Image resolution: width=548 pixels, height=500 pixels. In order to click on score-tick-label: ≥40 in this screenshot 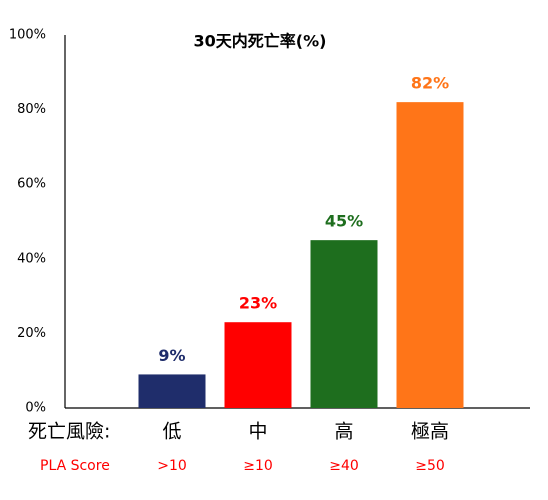, I will do `click(344, 466)`.